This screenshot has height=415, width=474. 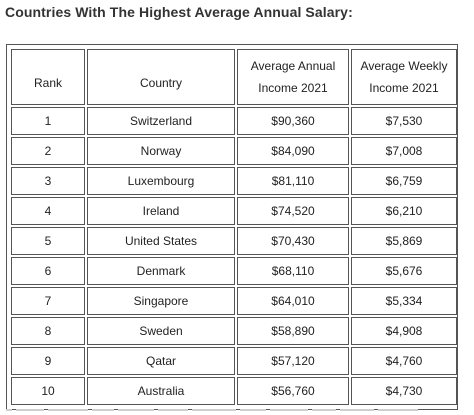 What do you see at coordinates (293, 211) in the screenshot?
I see `cell-annual: $74,520` at bounding box center [293, 211].